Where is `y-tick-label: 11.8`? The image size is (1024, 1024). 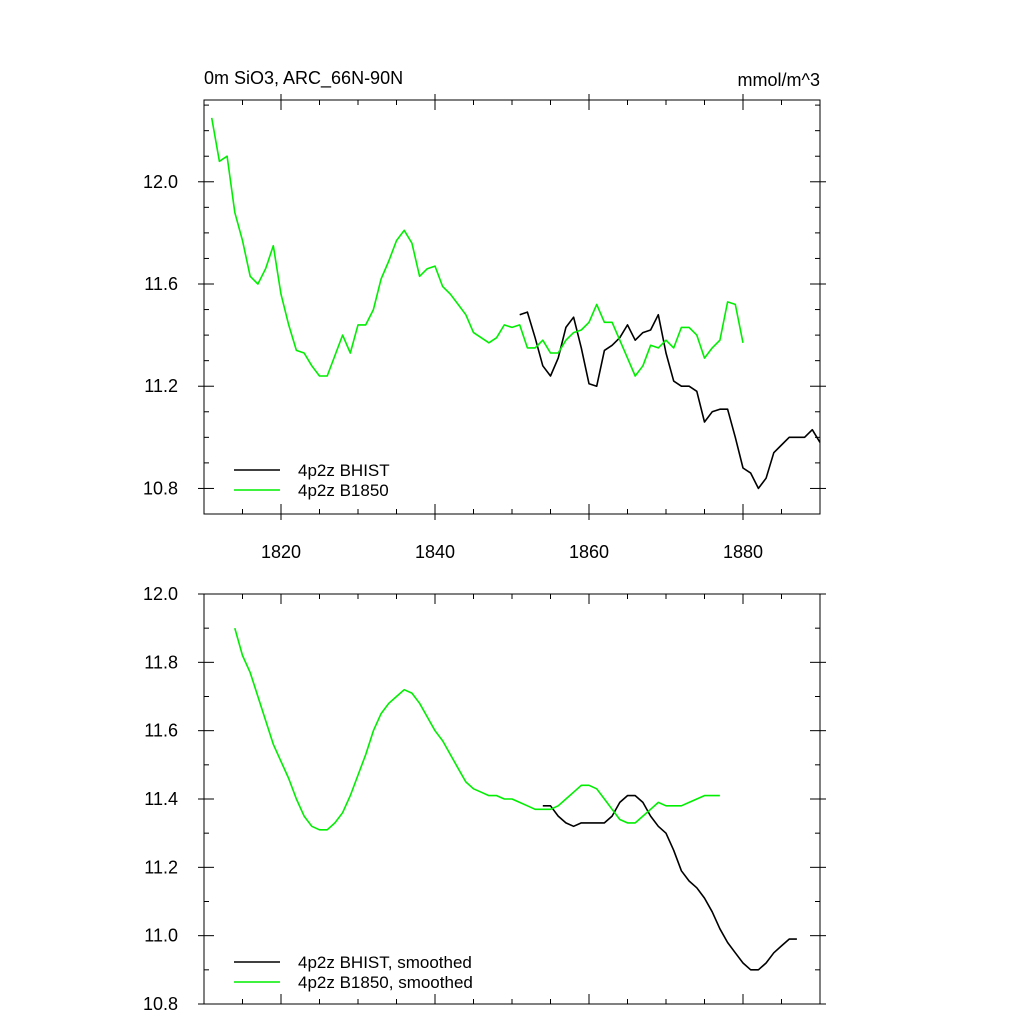 y-tick-label: 11.8 is located at coordinates (161, 662).